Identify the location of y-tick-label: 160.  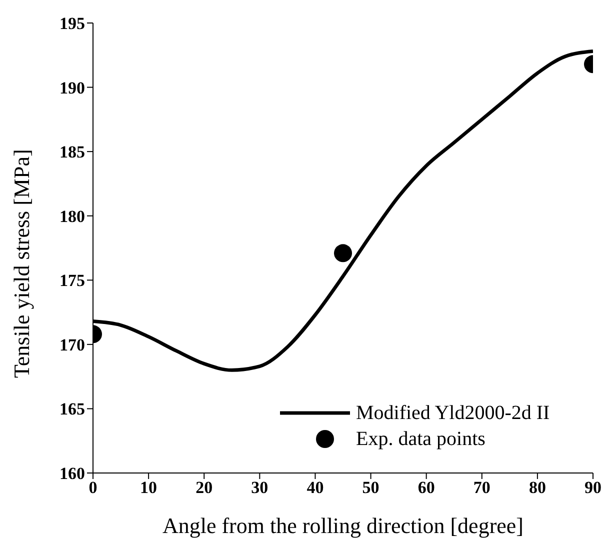
(72, 474).